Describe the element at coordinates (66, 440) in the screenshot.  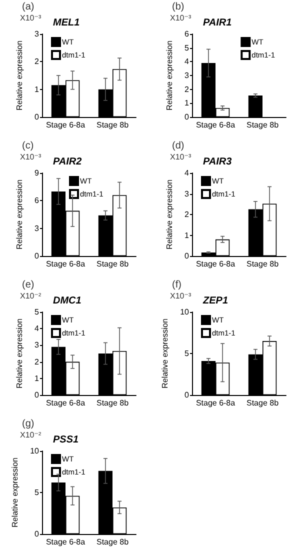
I see `chart-title: PSS1` at that location.